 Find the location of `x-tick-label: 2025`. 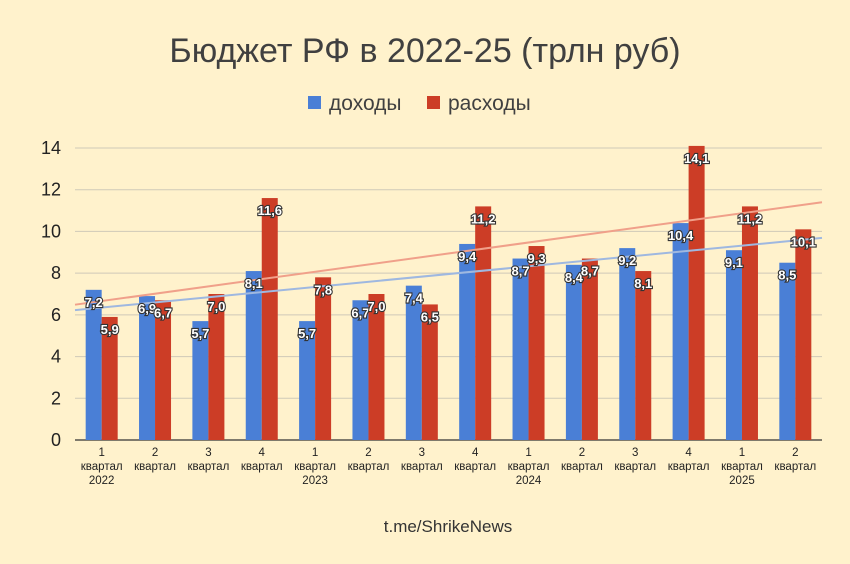

x-tick-label: 2025 is located at coordinates (742, 481).